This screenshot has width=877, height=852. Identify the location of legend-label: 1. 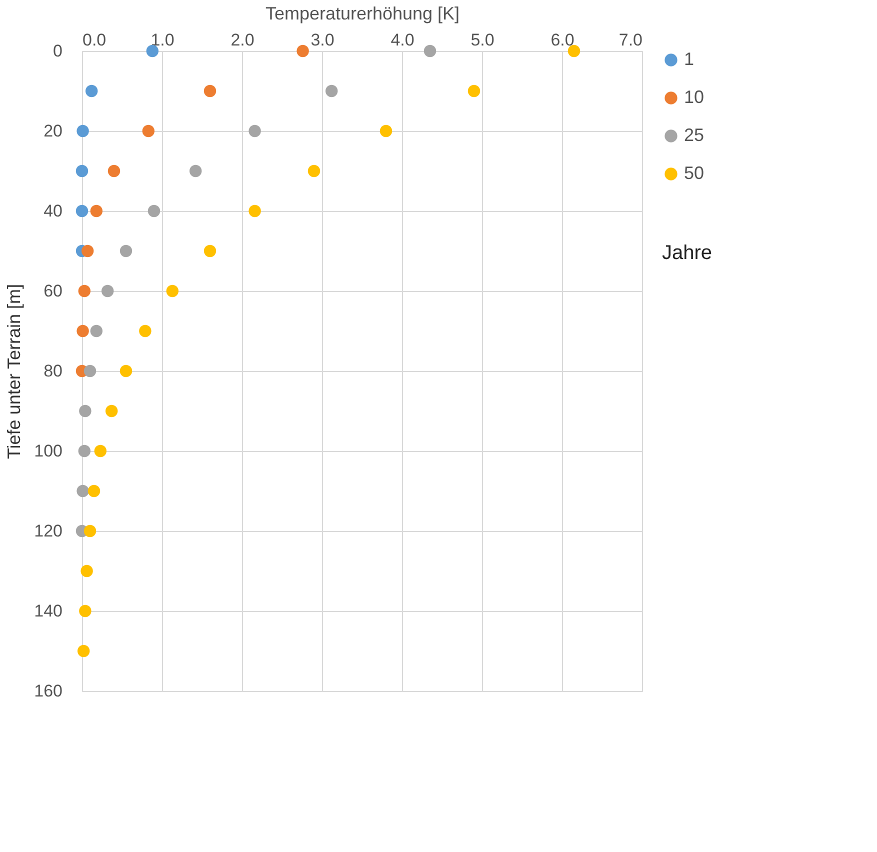
(689, 59).